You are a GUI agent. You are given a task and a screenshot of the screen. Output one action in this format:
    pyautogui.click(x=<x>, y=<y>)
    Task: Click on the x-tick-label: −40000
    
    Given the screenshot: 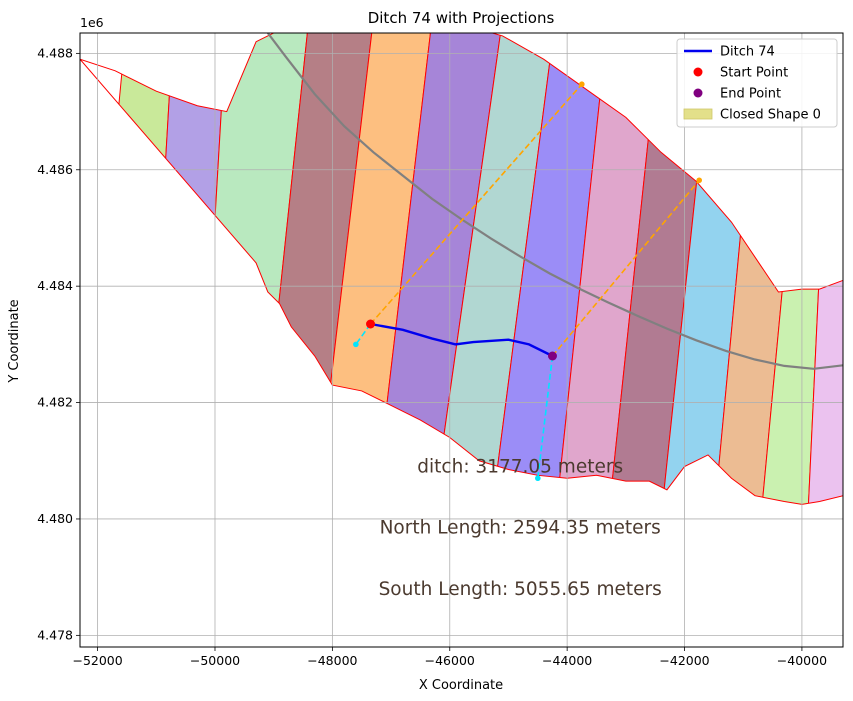 What is the action you would take?
    pyautogui.click(x=802, y=660)
    